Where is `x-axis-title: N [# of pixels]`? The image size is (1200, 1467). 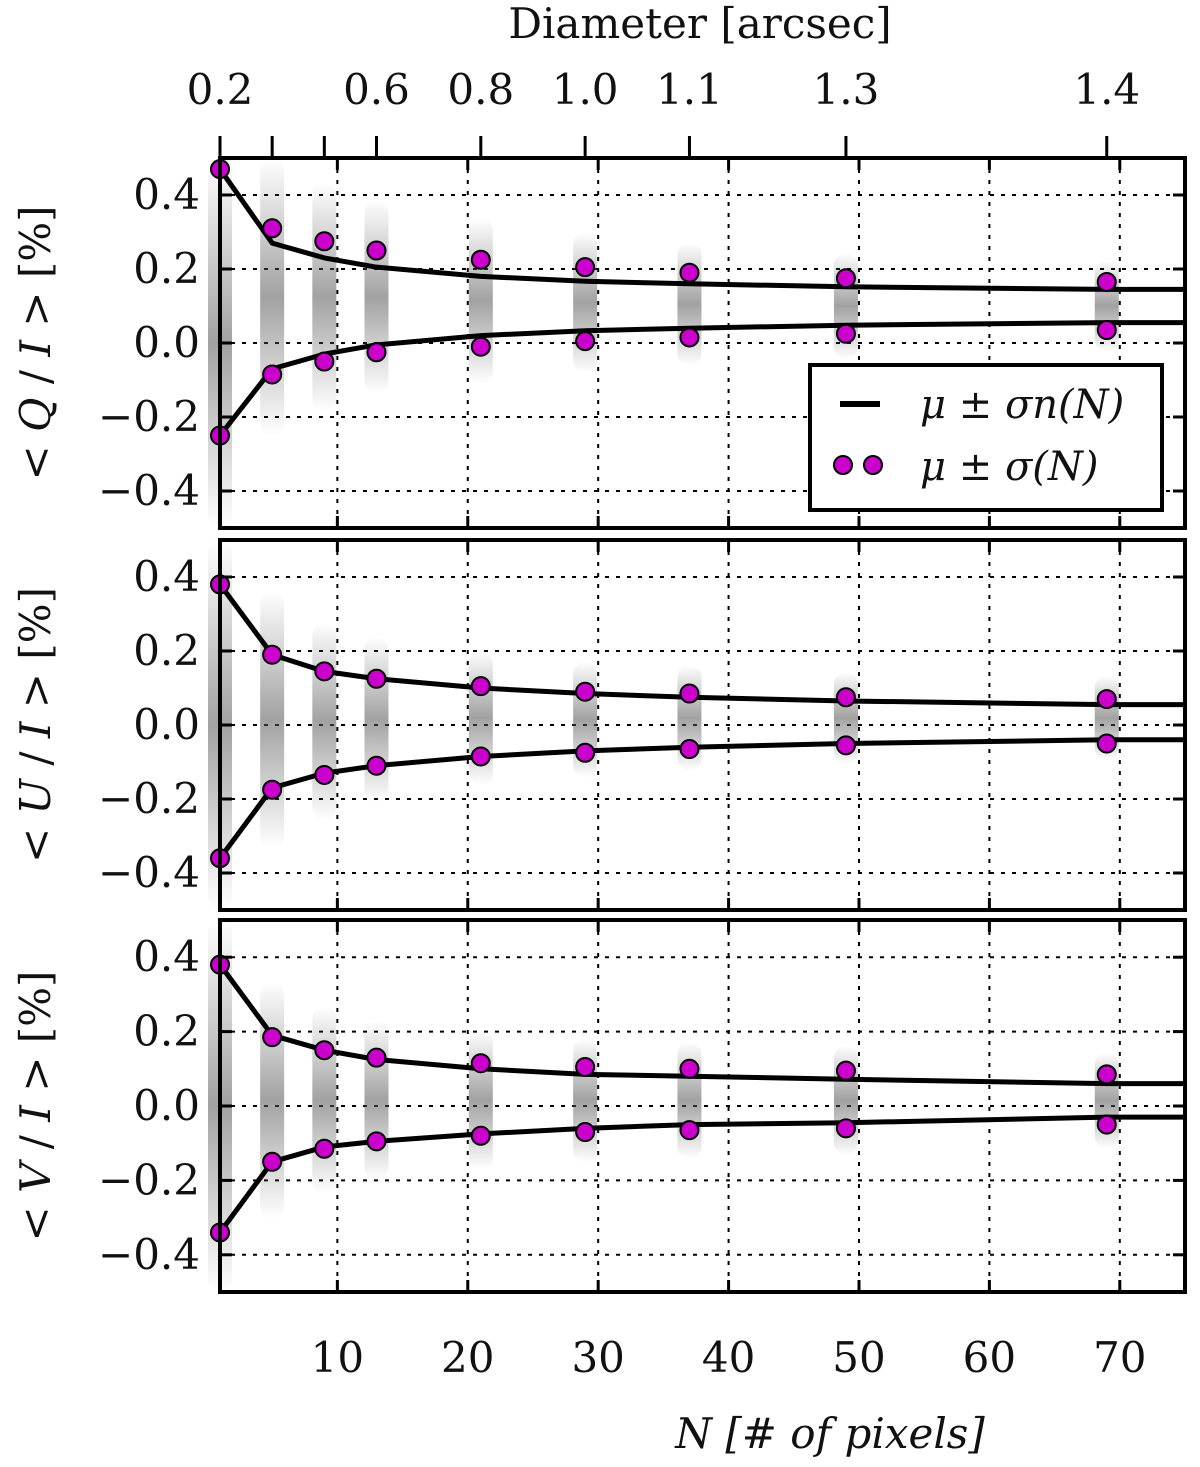
x-axis-title: N [# of pixels] is located at coordinates (829, 1433).